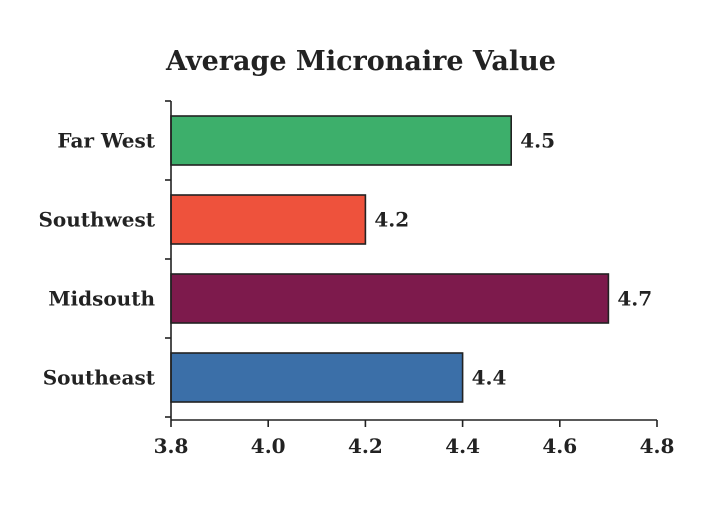 The width and height of the screenshot is (728, 510). Describe the element at coordinates (171, 446) in the screenshot. I see `x-tick-label: 3.8` at that location.